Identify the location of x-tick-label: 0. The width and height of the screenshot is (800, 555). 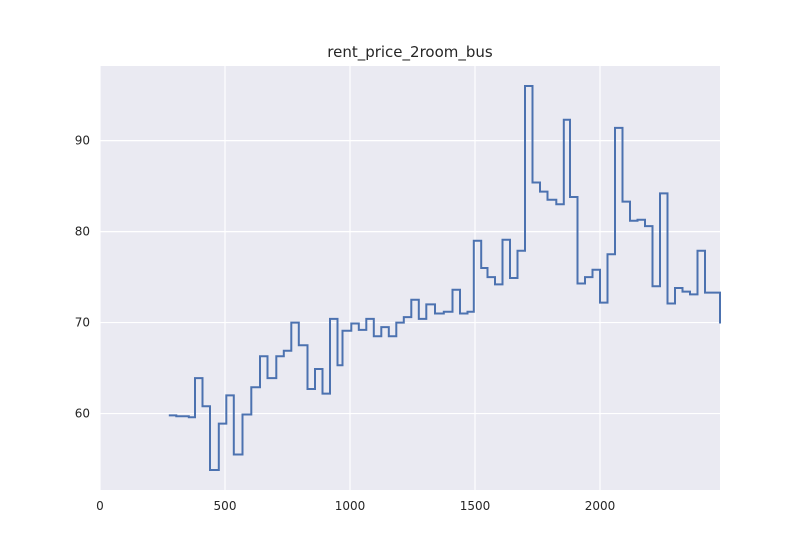
(100, 506).